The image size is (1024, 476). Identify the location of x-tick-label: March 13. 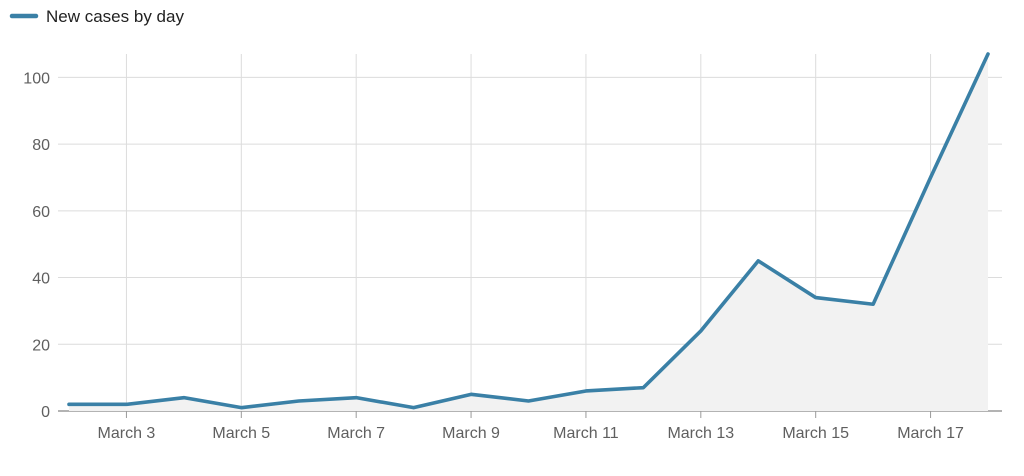
(700, 433).